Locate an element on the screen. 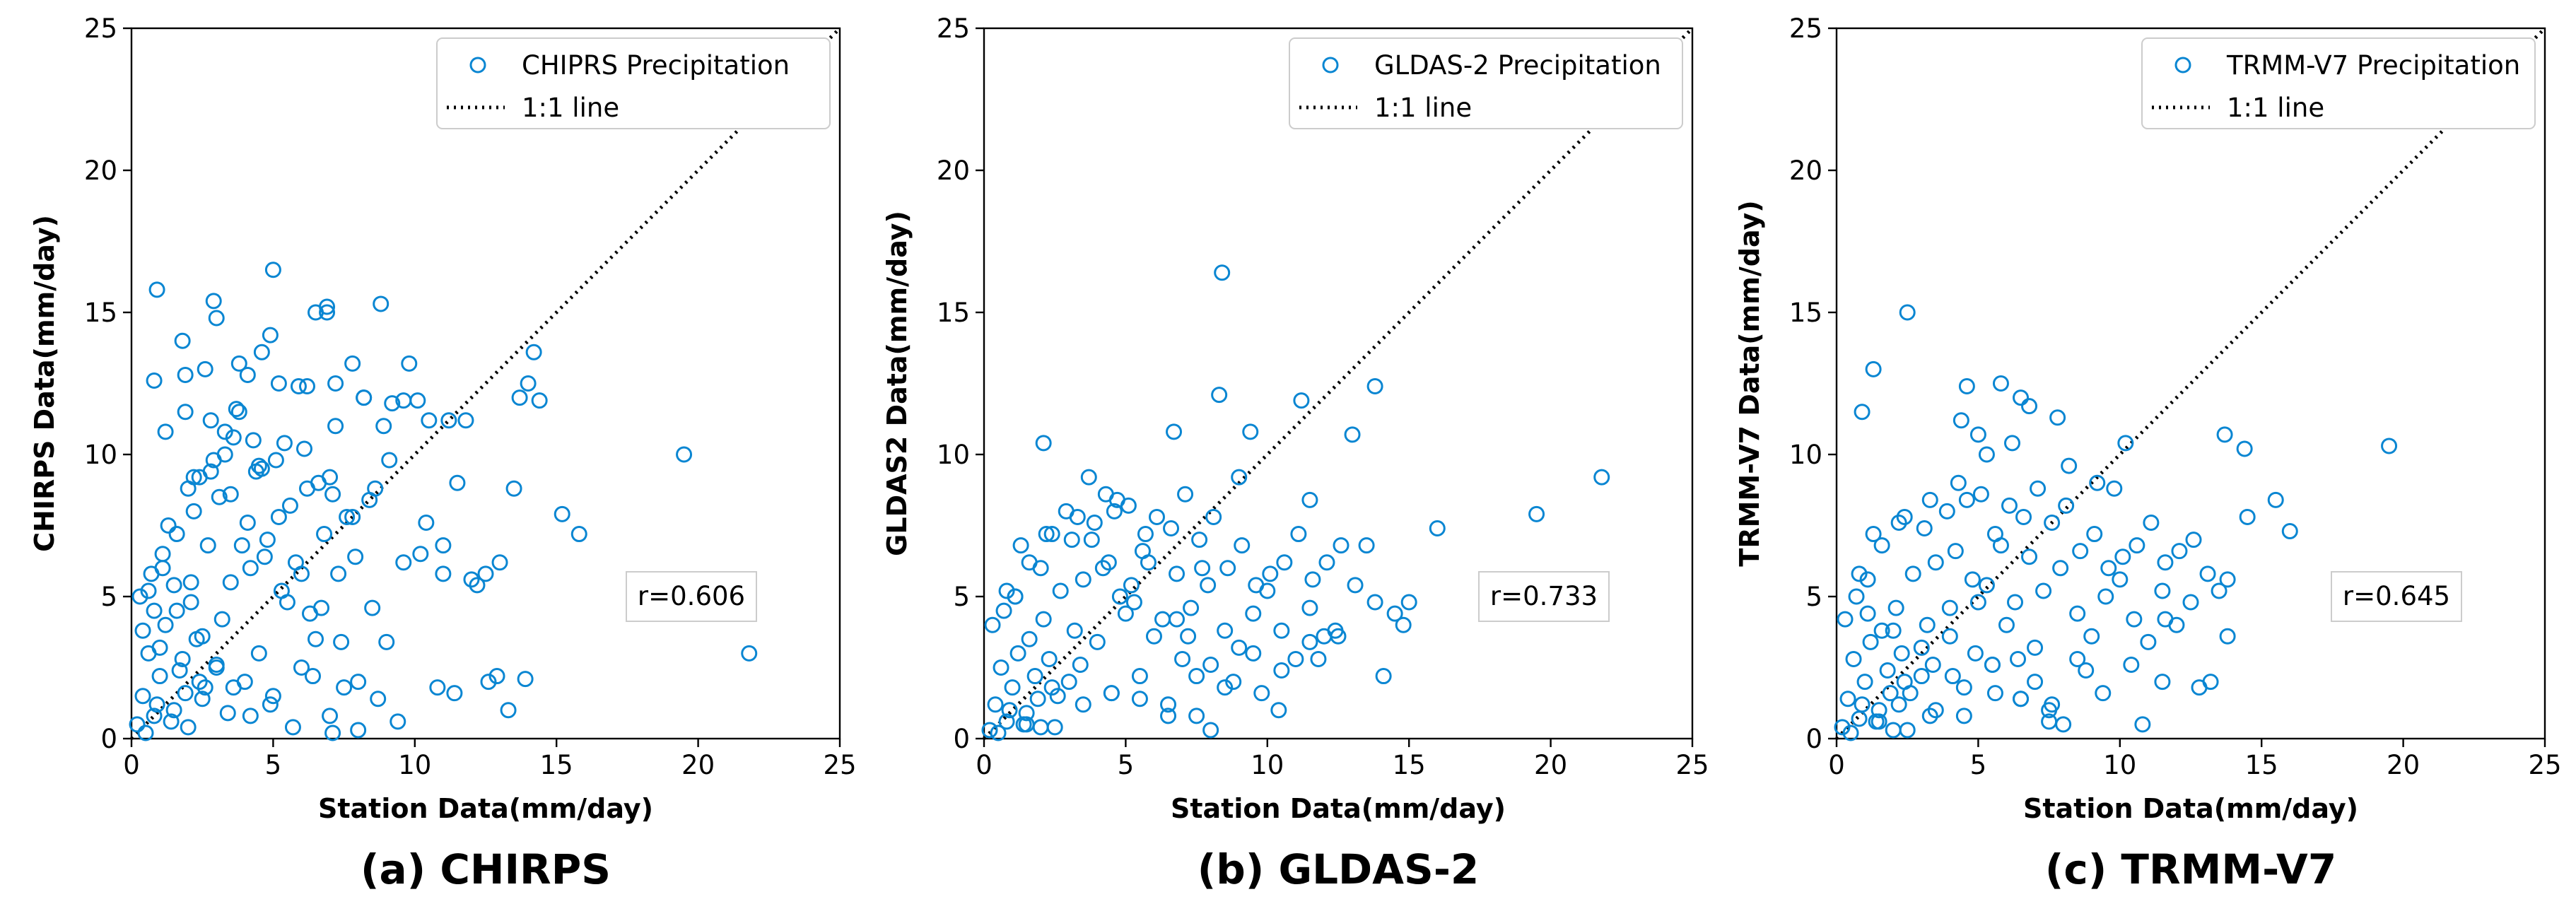 The image size is (2576, 904). legend is located at coordinates (633, 83).